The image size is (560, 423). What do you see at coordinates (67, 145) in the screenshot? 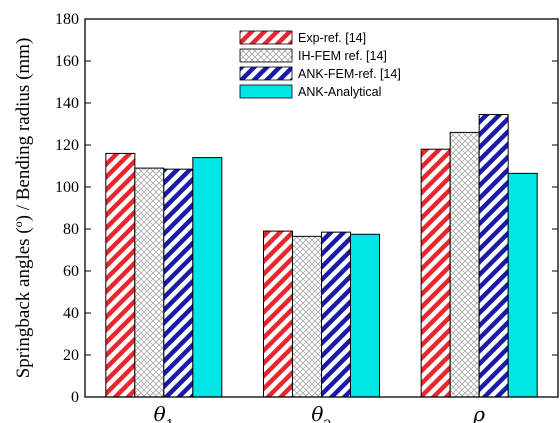
I see `y-tick-label: 120` at bounding box center [67, 145].